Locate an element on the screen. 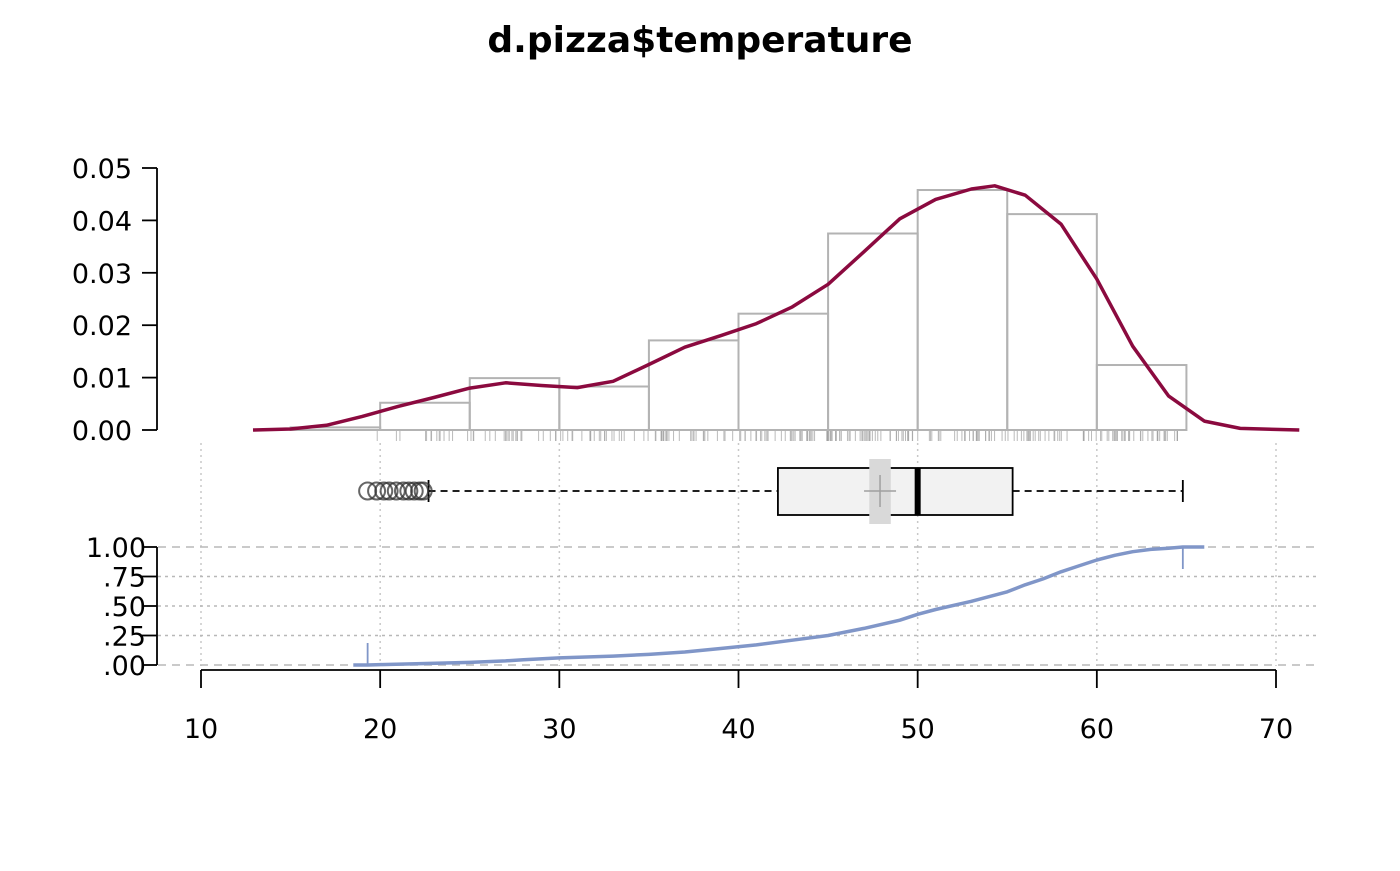  ecdf-y-tick-label-0: .00 is located at coordinates (124, 666).